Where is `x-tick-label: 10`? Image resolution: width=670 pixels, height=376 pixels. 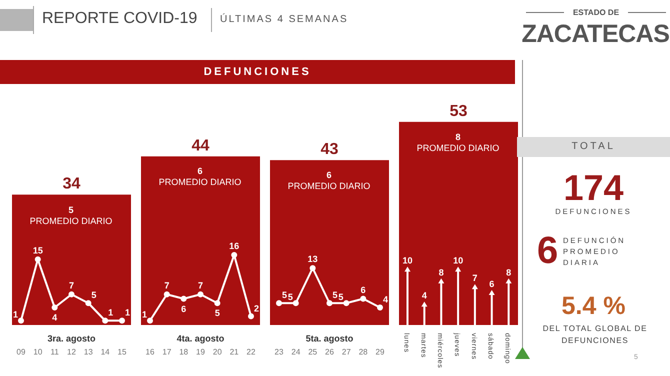
x-tick-label: 10 is located at coordinates (38, 352).